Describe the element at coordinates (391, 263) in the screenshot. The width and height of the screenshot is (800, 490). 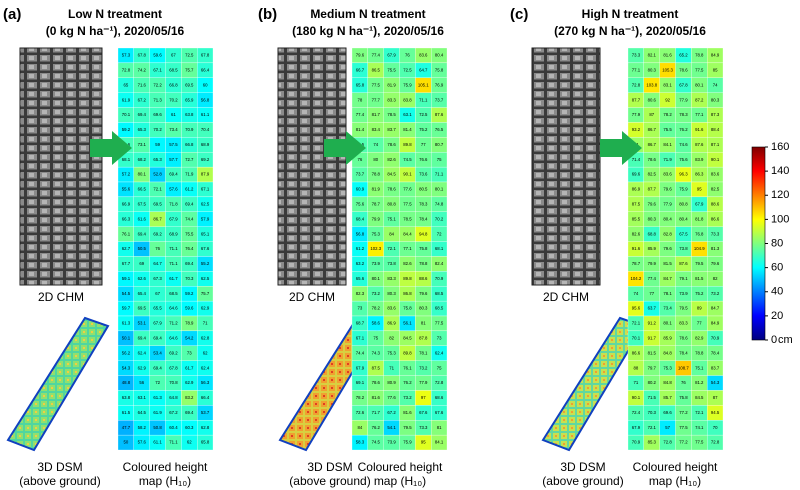
I see `cell-label: 73.8` at that location.